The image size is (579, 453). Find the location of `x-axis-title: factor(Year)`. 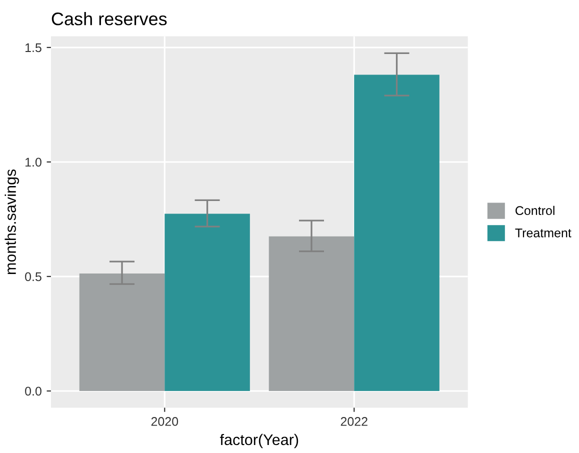

x-axis-title: factor(Year) is located at coordinates (259, 441).